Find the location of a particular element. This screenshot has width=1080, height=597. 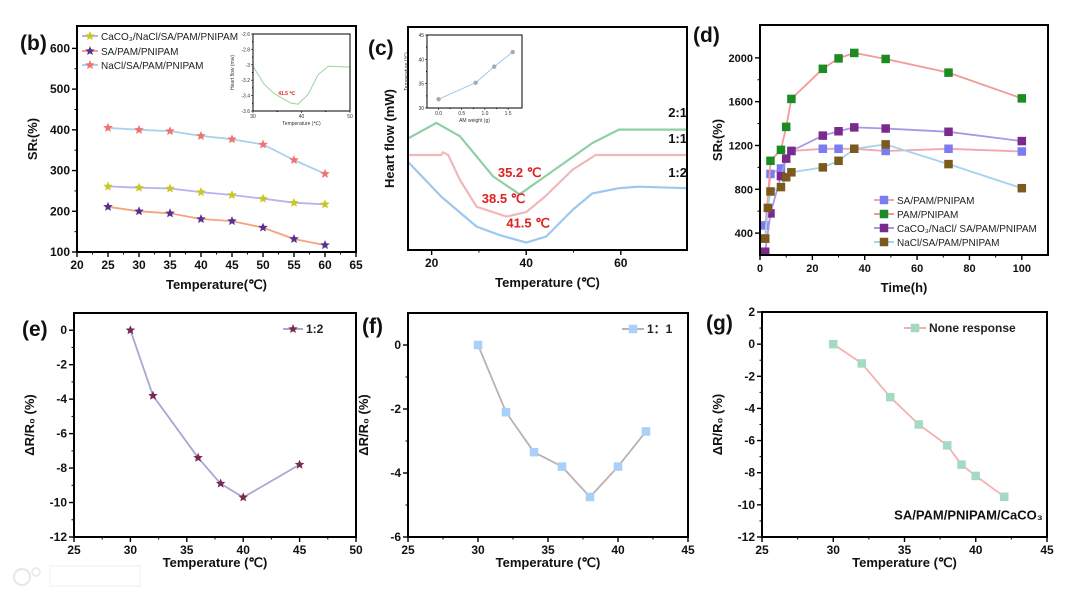

y-tick-label: 40 is located at coordinates (421, 60).